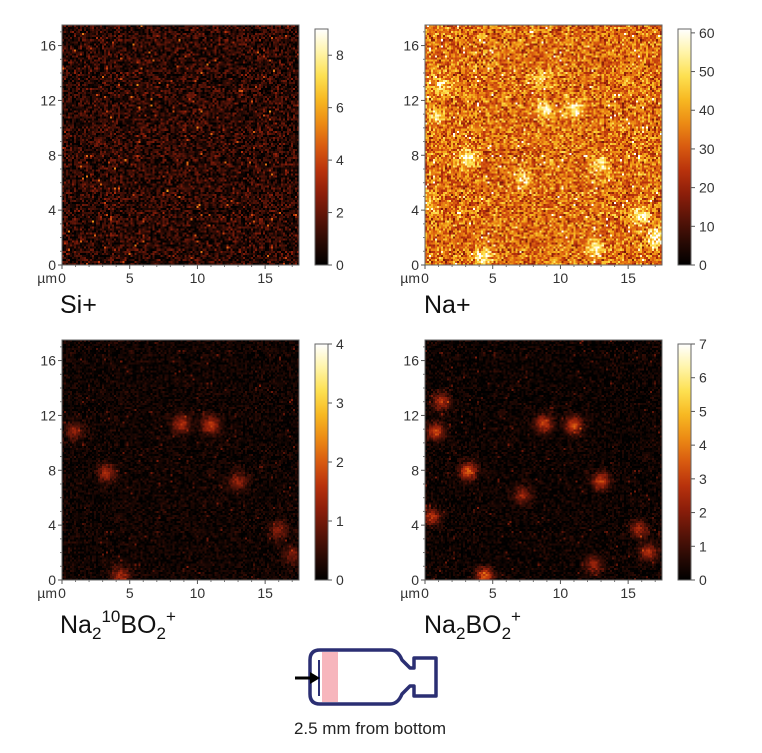  Describe the element at coordinates (707, 188) in the screenshot. I see `colorbar-tick-label: 20` at that location.